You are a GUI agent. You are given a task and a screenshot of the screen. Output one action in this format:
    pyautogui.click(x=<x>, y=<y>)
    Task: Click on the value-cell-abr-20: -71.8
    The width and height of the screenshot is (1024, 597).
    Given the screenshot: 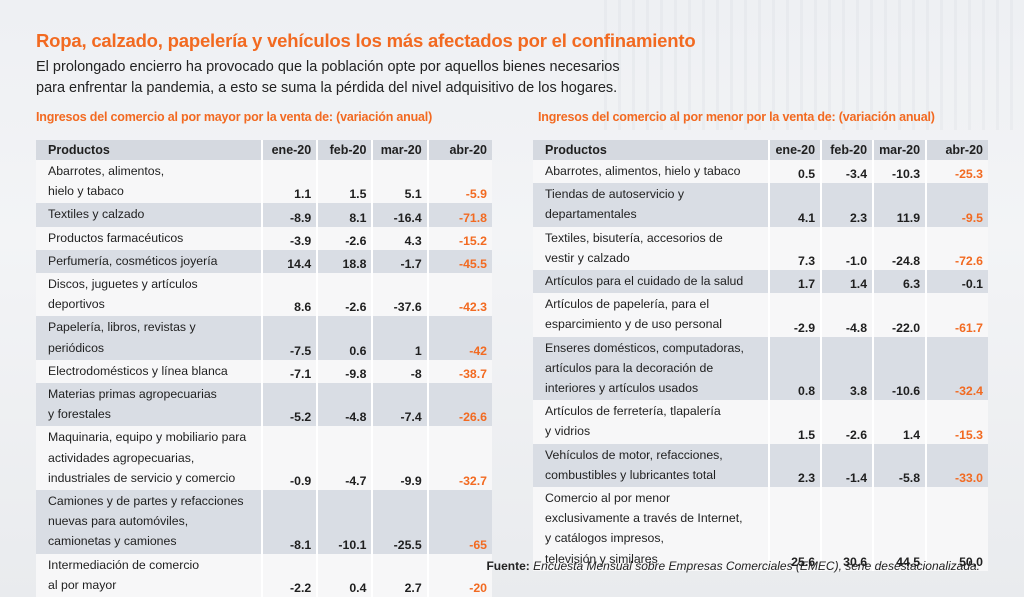 What is the action you would take?
    pyautogui.click(x=459, y=215)
    